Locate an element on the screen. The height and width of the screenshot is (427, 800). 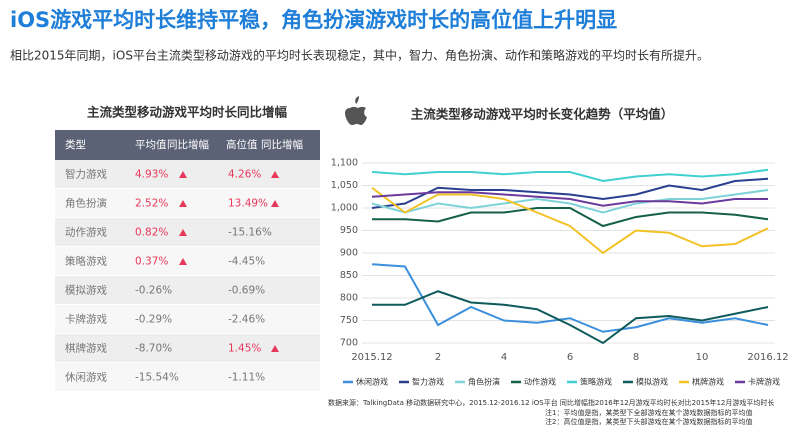
y-tick-label: 750 is located at coordinates (349, 320).